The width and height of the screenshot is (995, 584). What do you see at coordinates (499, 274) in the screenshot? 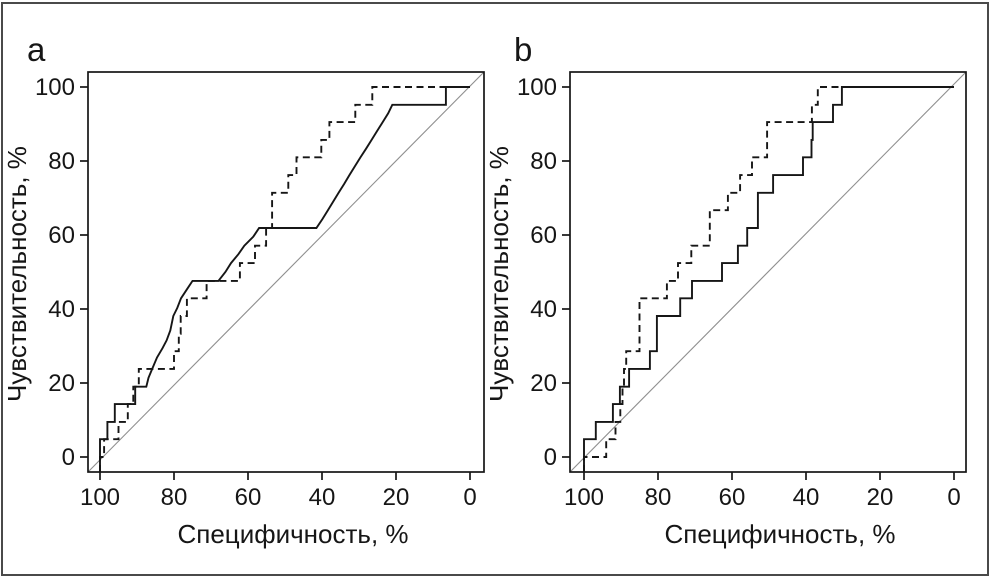
I see `y-axis-label-b: Чувствительность, %` at bounding box center [499, 274].